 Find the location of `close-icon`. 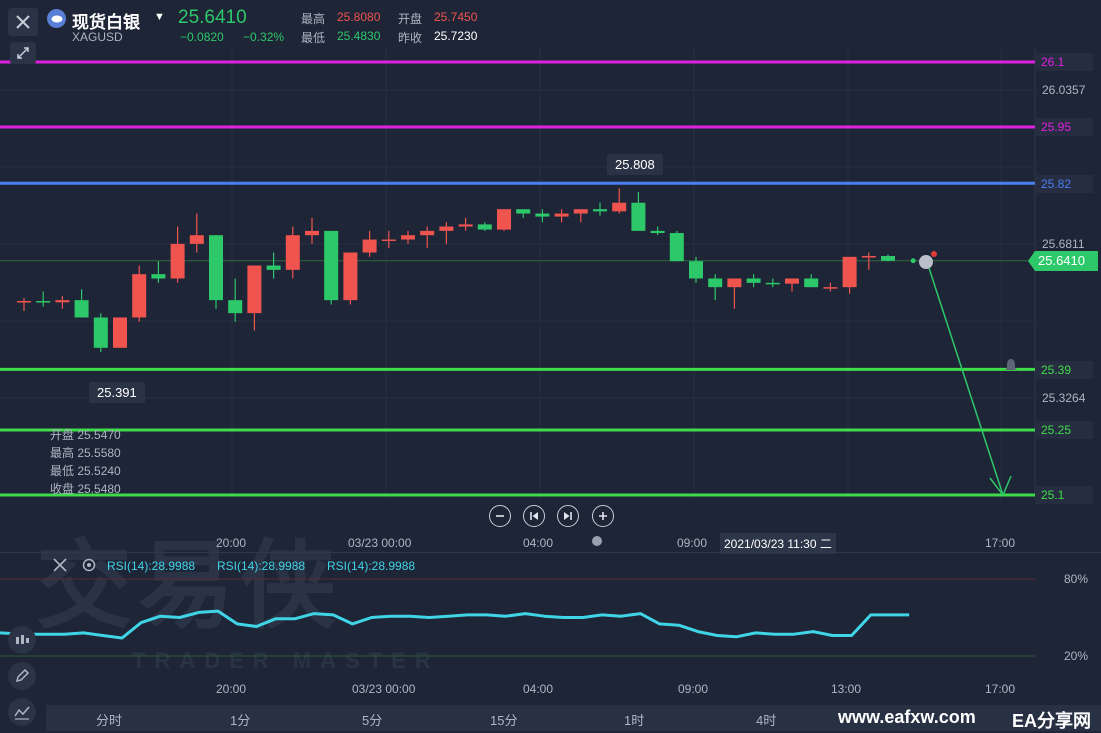

close-icon is located at coordinates (23, 22).